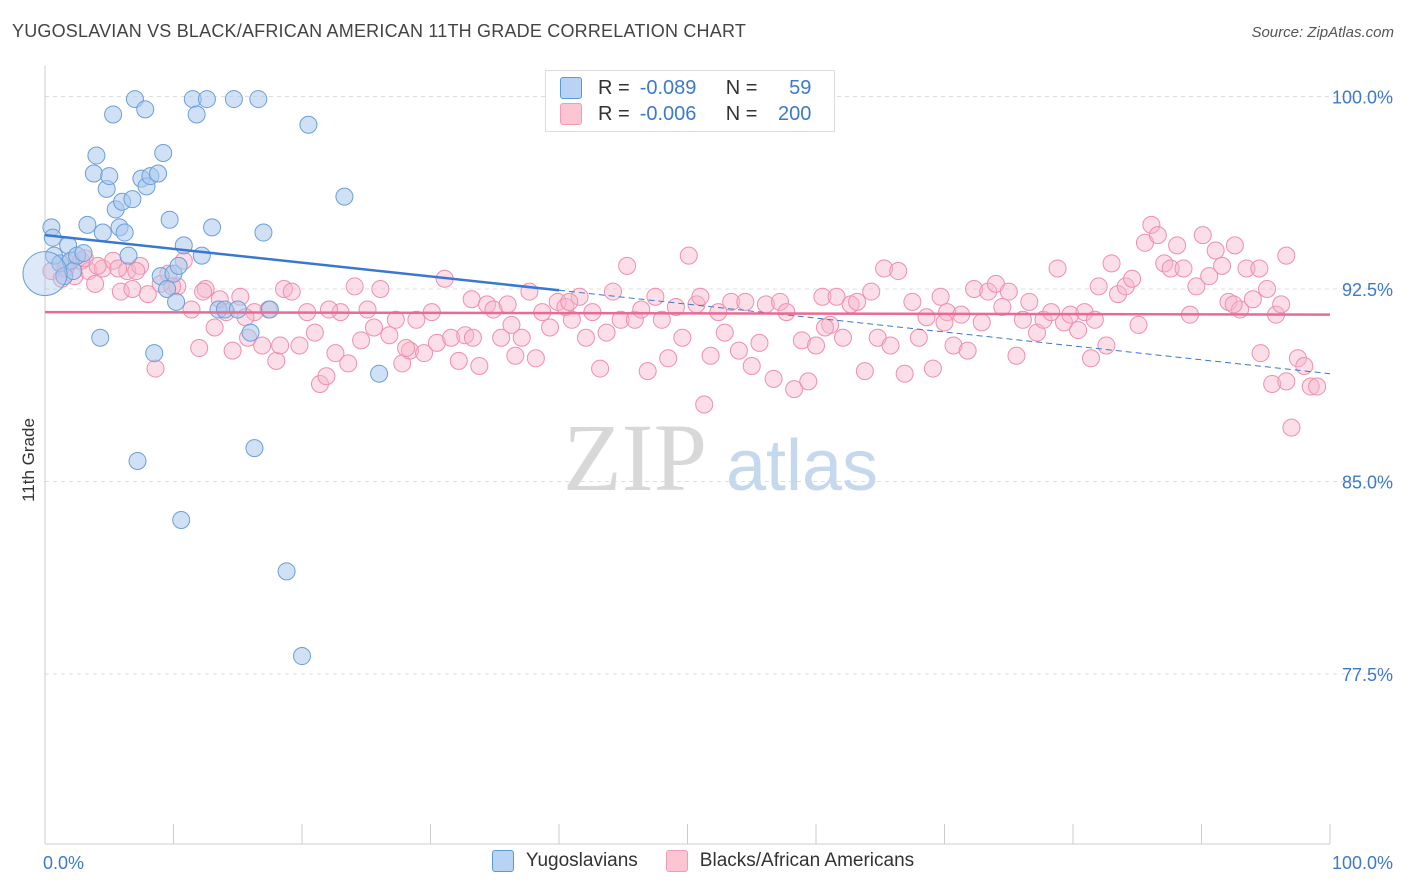  I want to click on legend-n-label: N =, so click(741, 113).